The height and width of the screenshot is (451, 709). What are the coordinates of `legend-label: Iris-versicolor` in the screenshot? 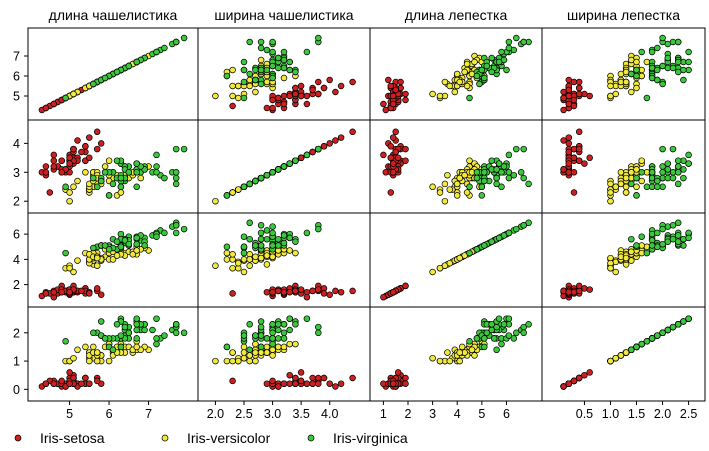 It's located at (229, 438).